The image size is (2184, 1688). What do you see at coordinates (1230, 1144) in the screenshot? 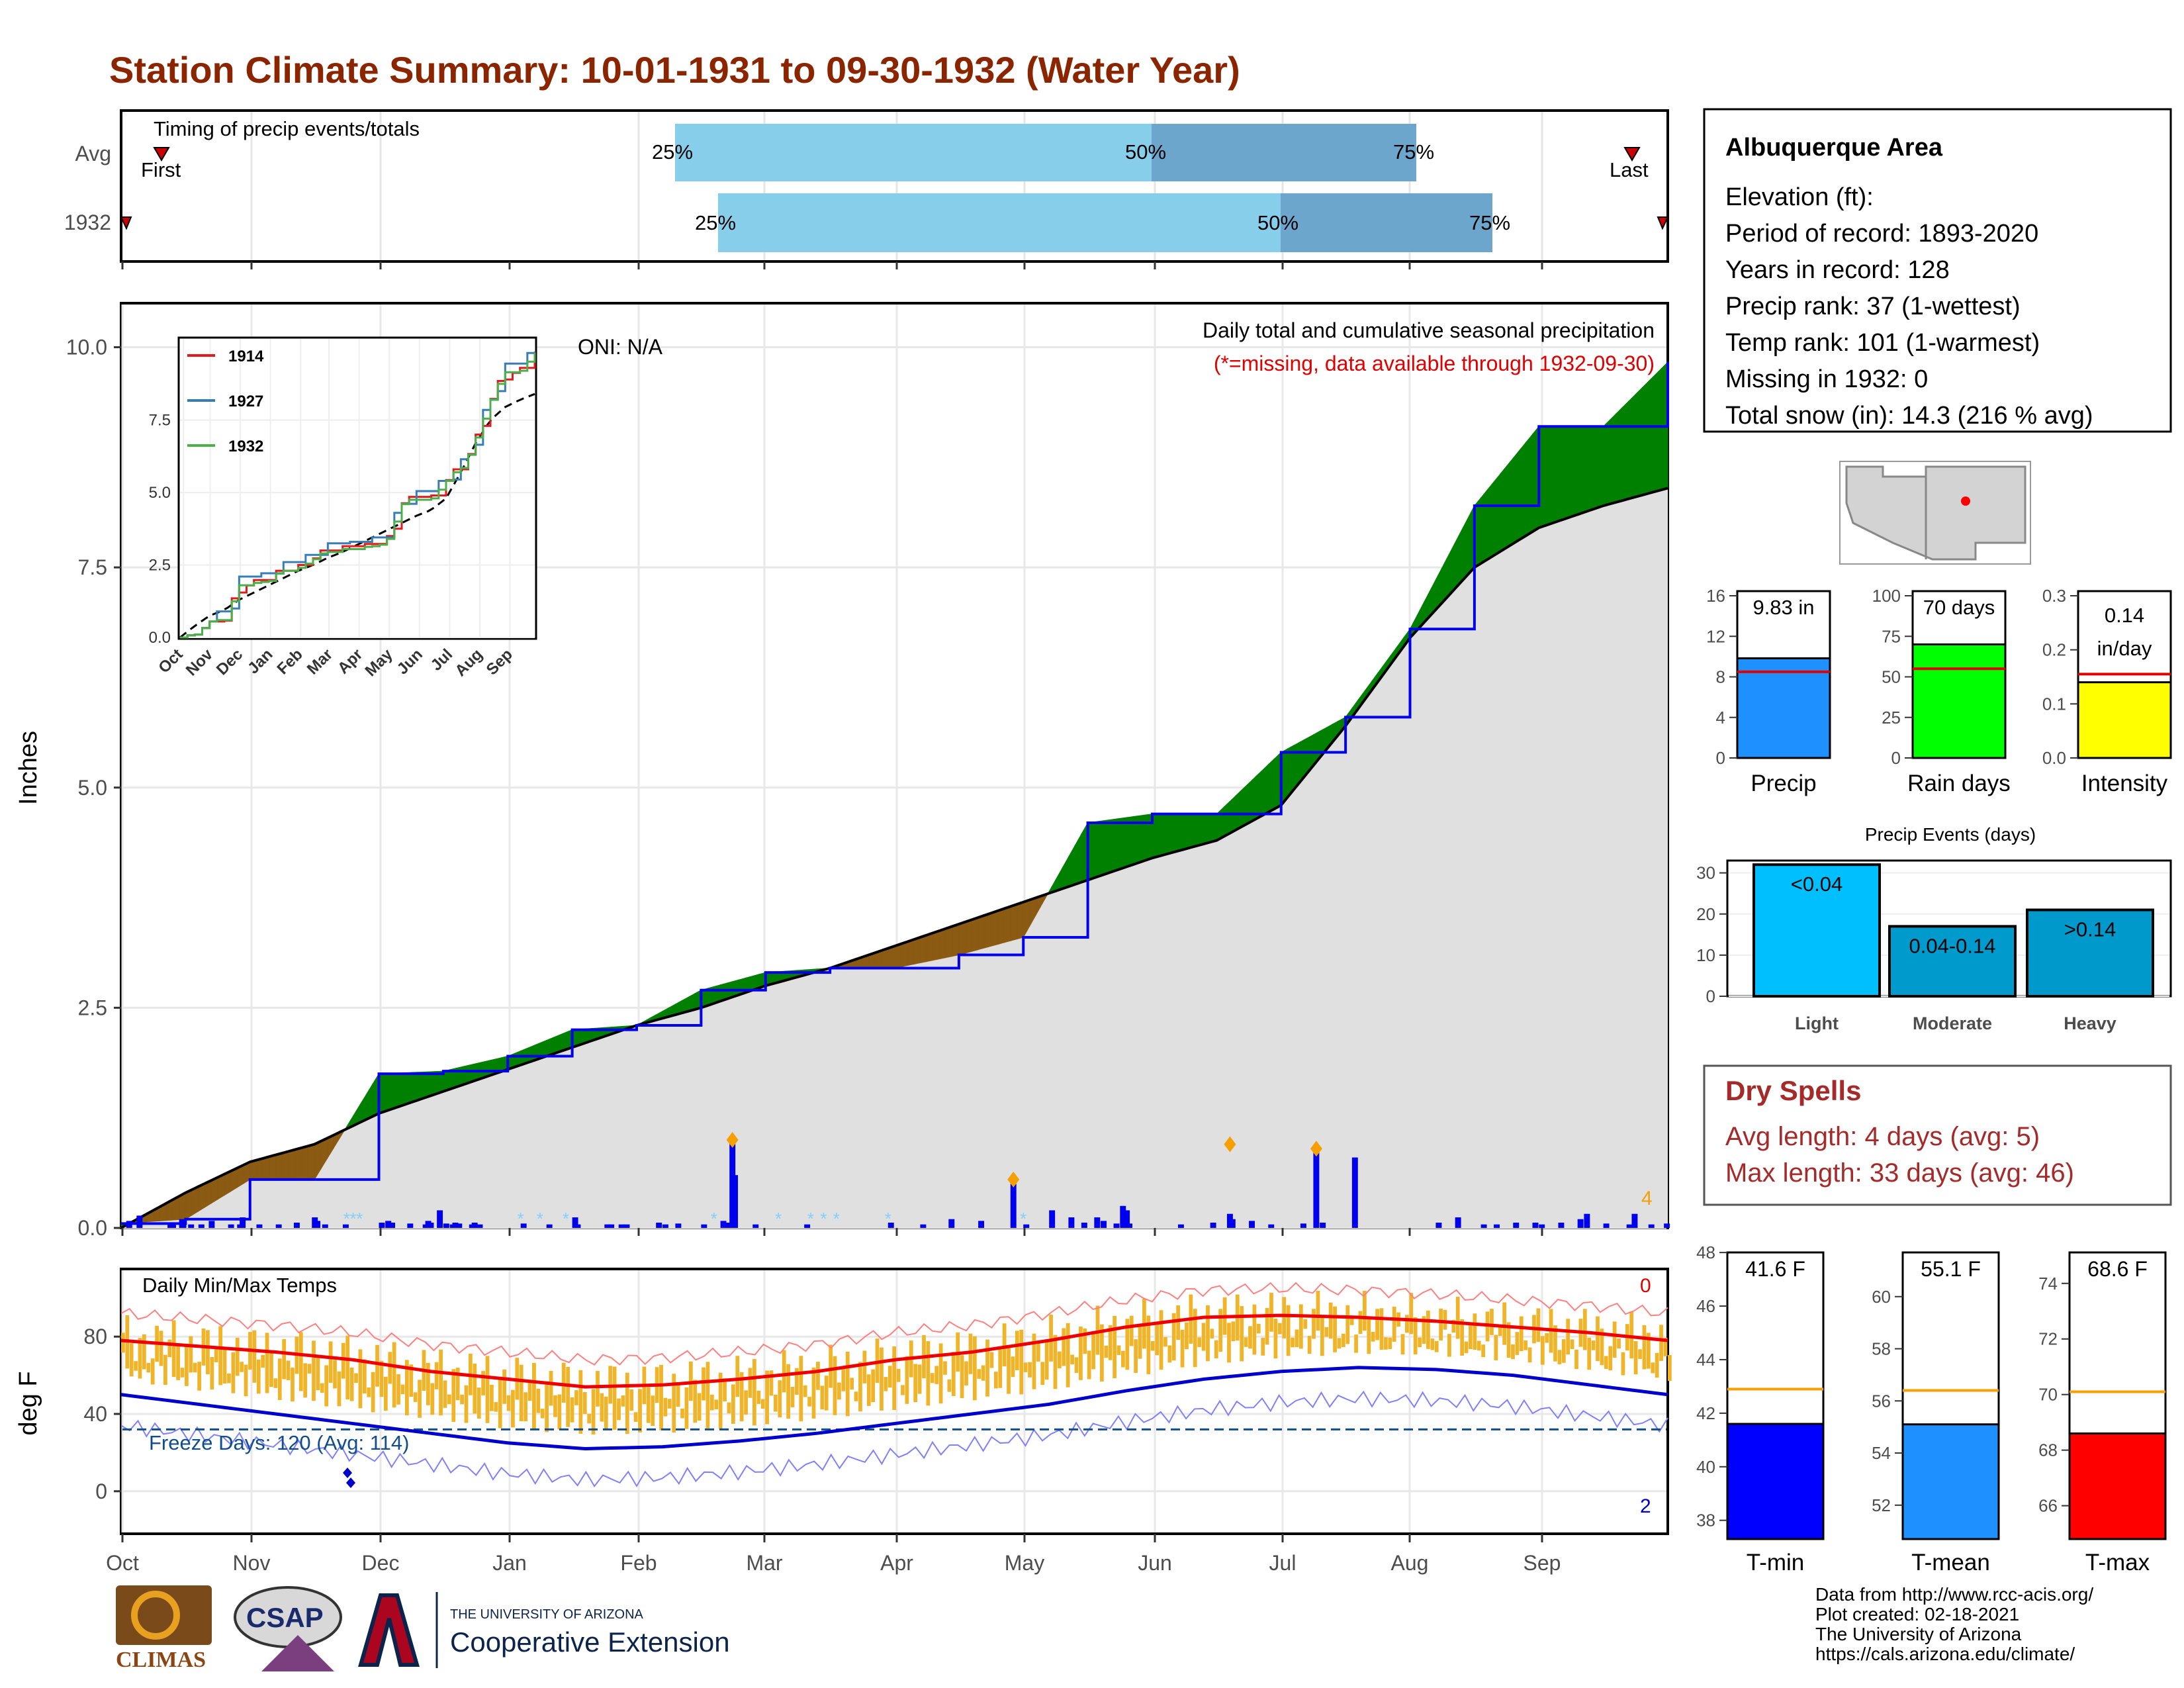
I see `heavy-marker` at bounding box center [1230, 1144].